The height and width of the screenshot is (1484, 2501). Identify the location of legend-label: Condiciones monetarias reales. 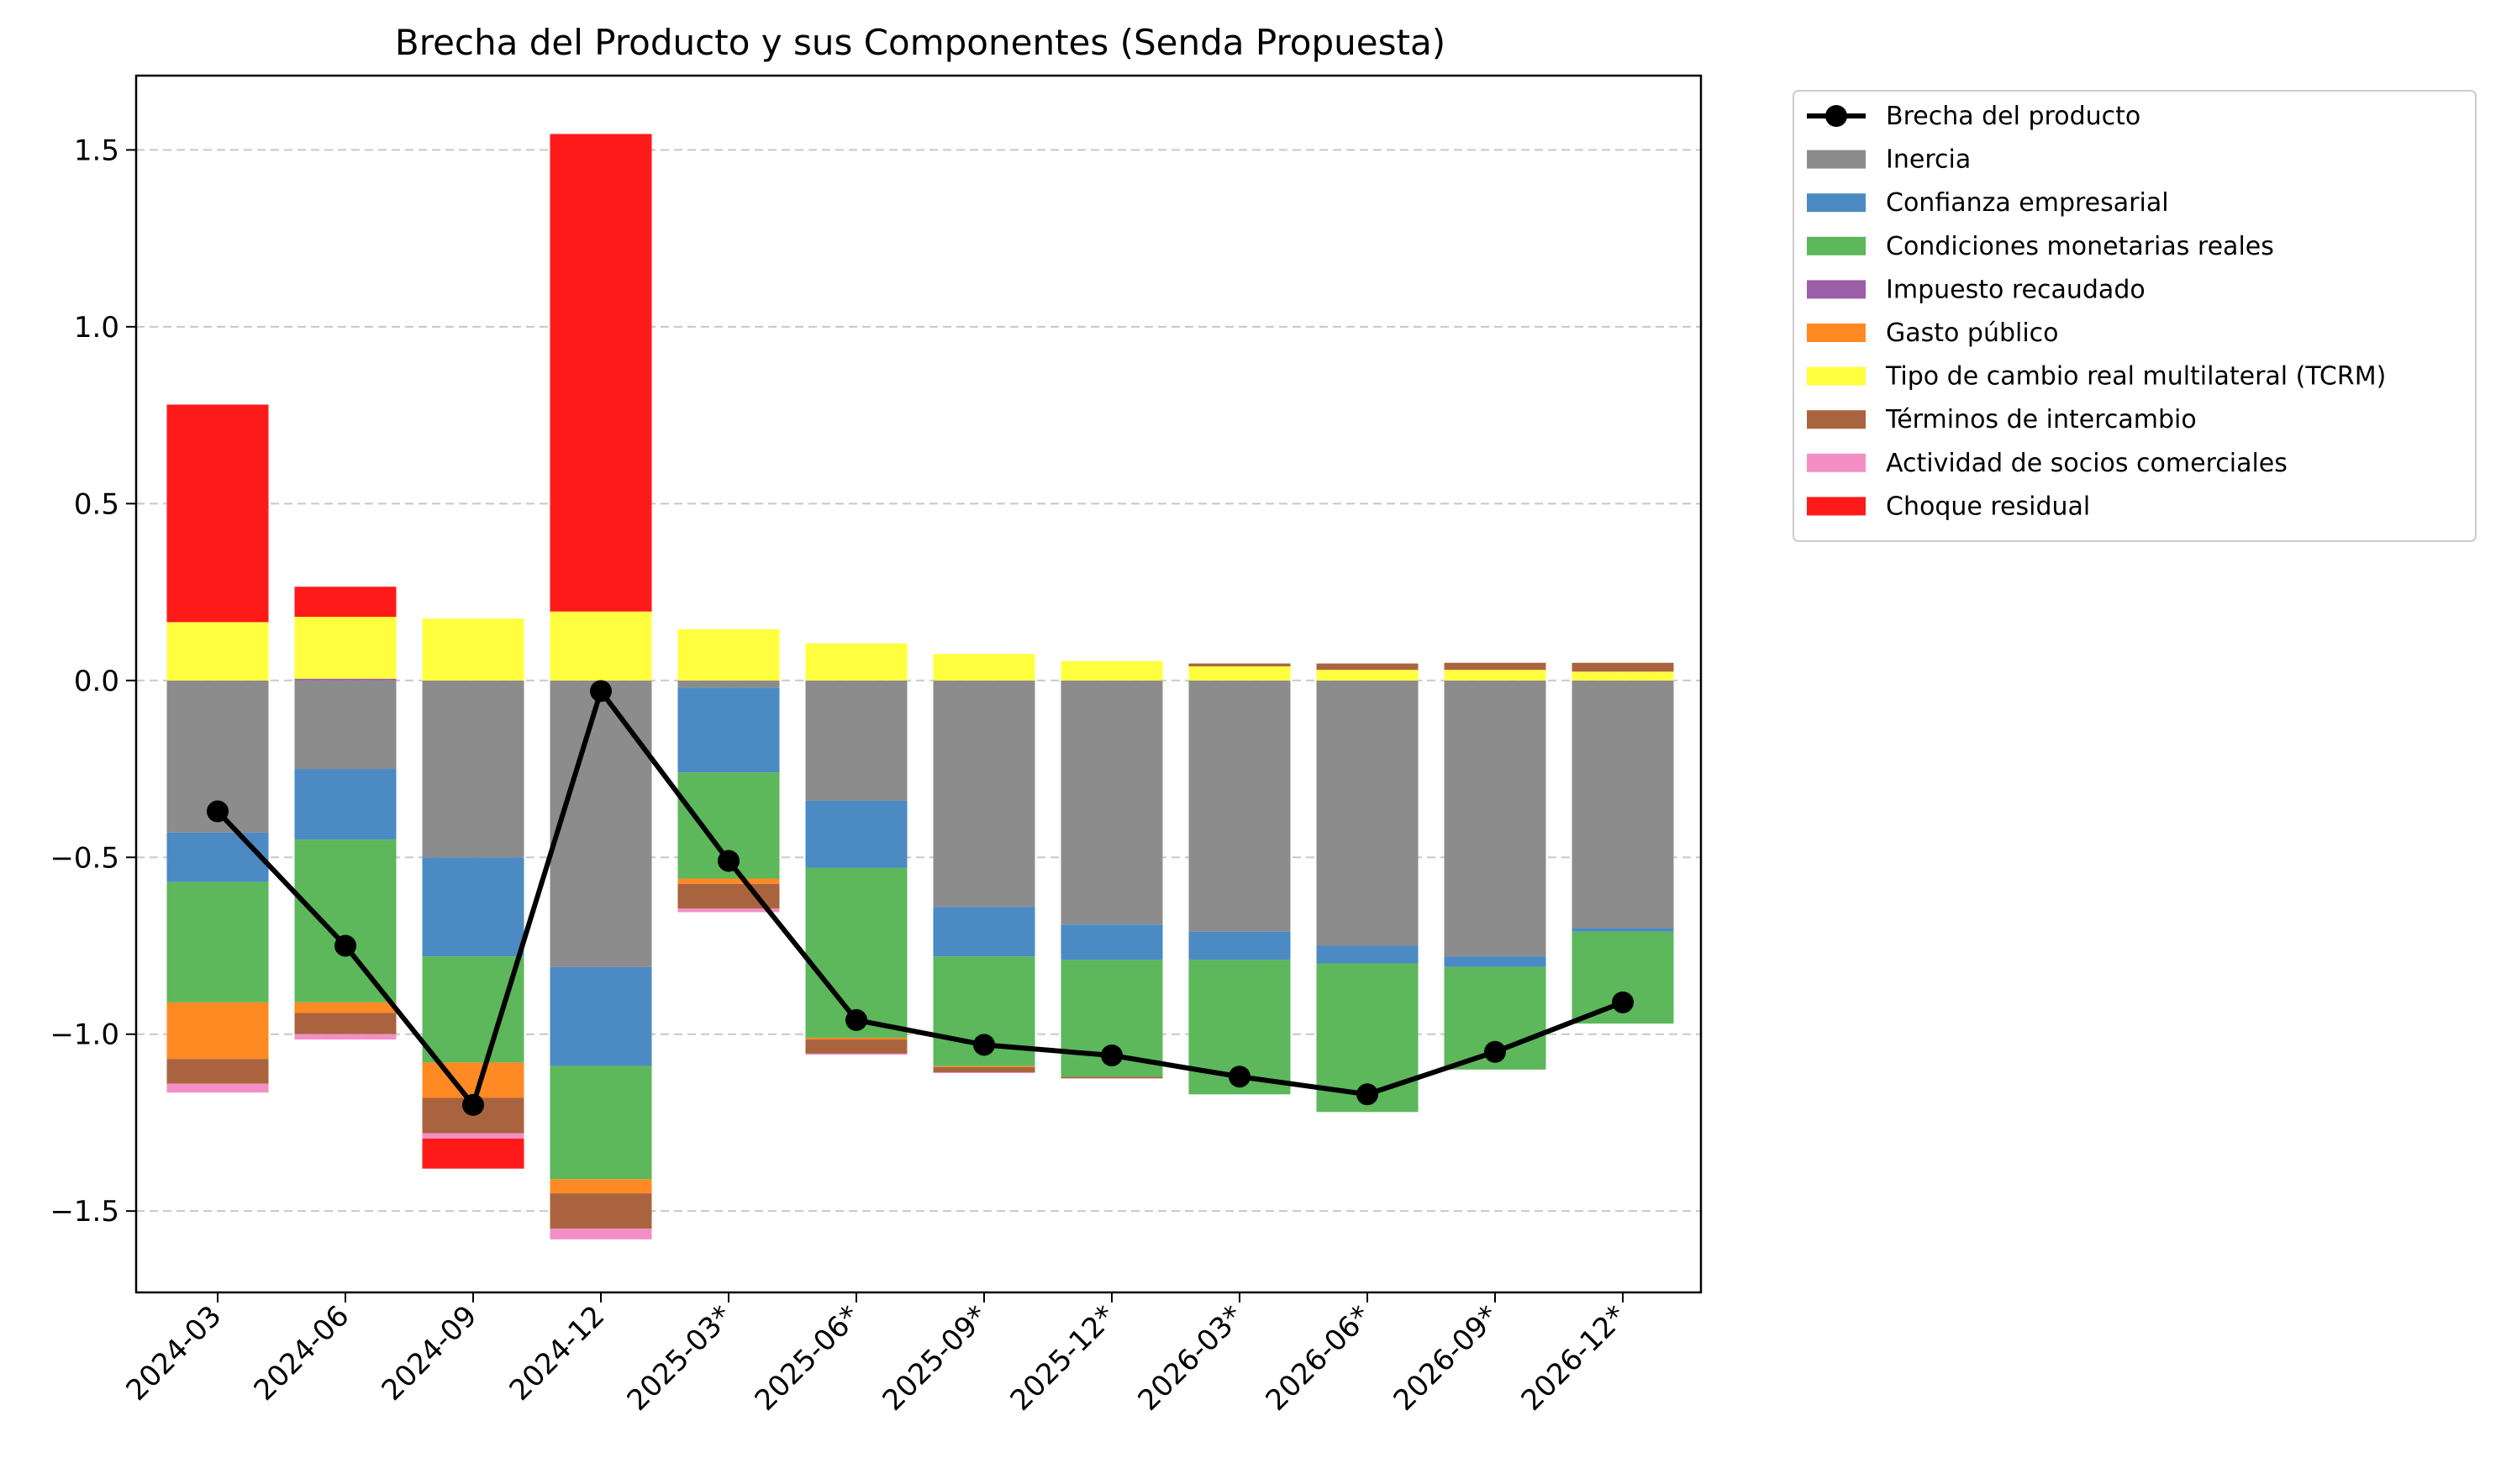
(2080, 247).